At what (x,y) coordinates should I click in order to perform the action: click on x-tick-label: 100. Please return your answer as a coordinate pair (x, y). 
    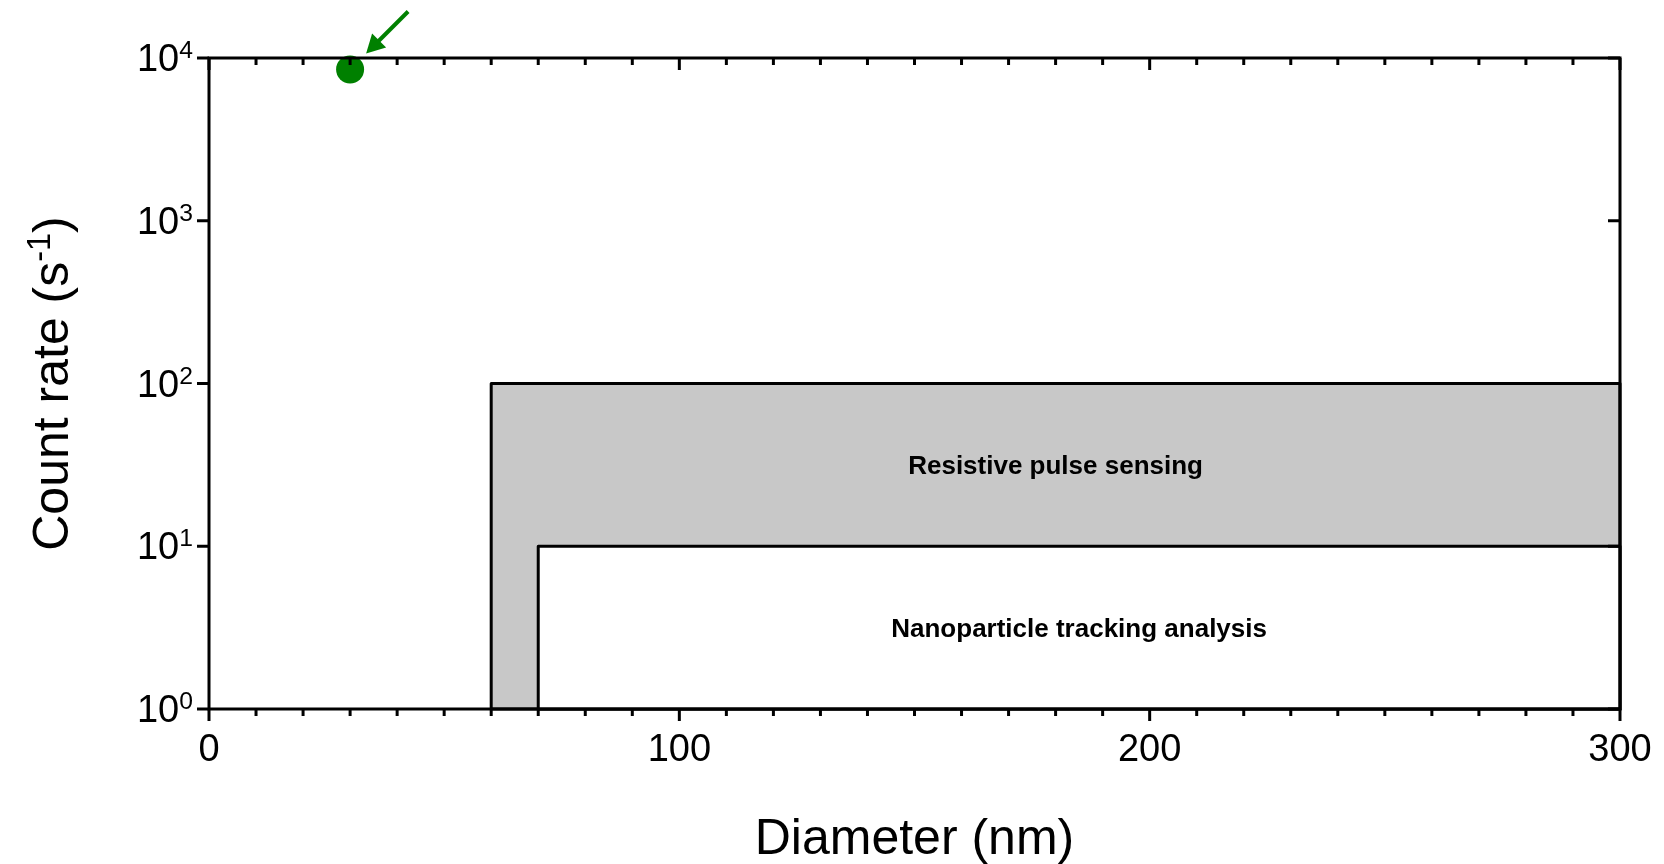
    Looking at the image, I should click on (679, 748).